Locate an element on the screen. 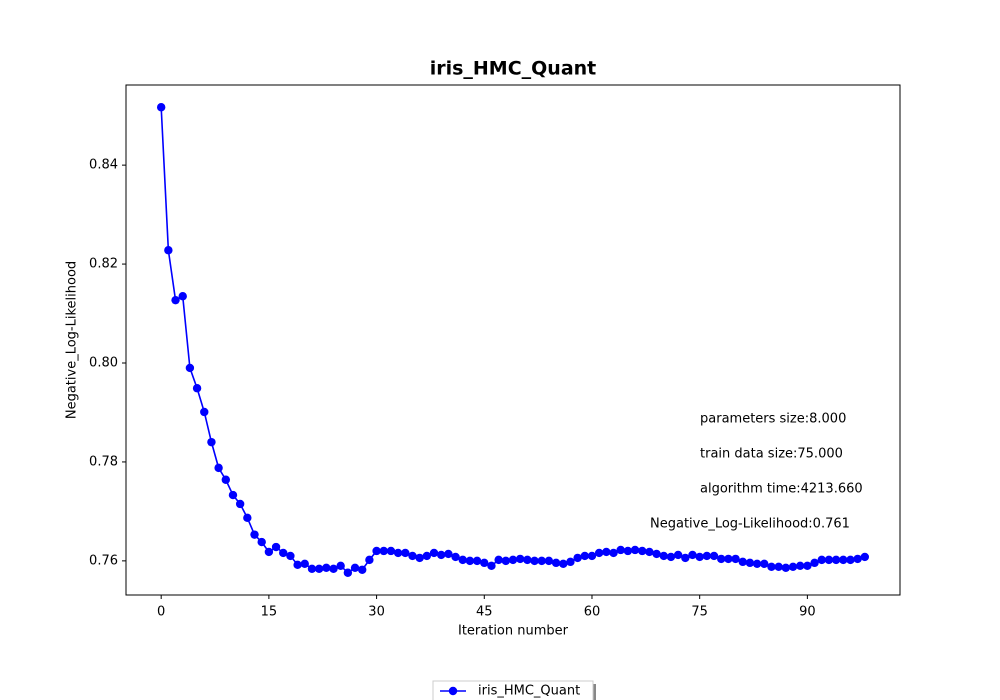  annotation: Negative_Log-Likelihood:0.761 is located at coordinates (750, 524).